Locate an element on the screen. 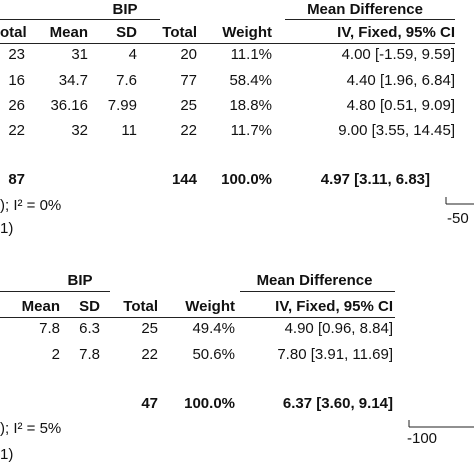  cell-total-a: 16 is located at coordinates (16, 80).